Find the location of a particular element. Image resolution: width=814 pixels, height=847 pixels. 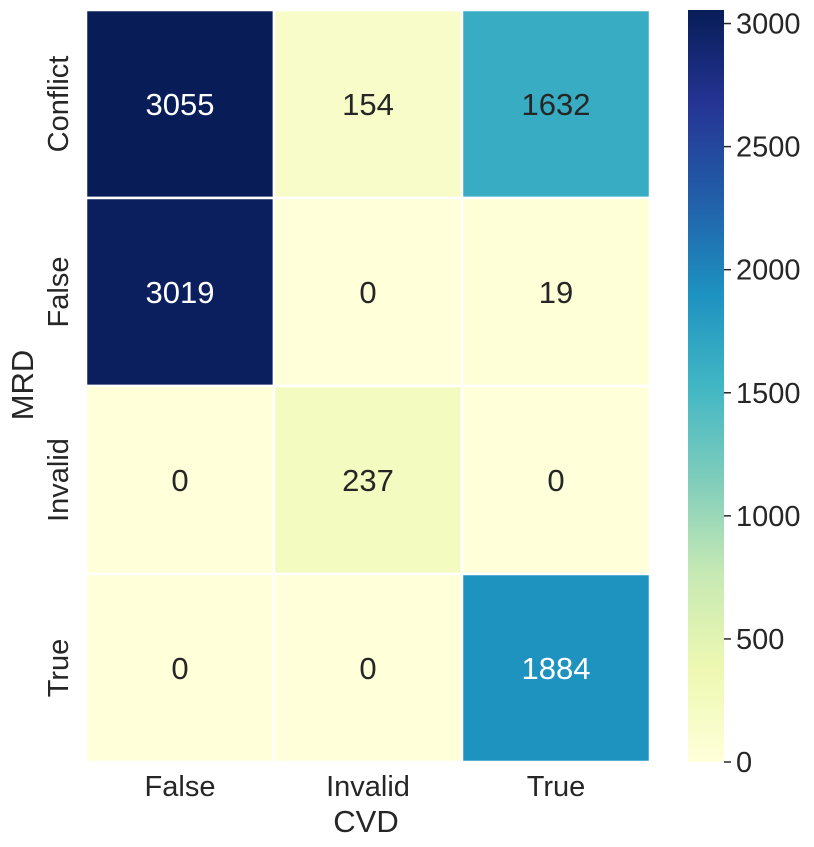

x-tick-label: True is located at coordinates (556, 787).